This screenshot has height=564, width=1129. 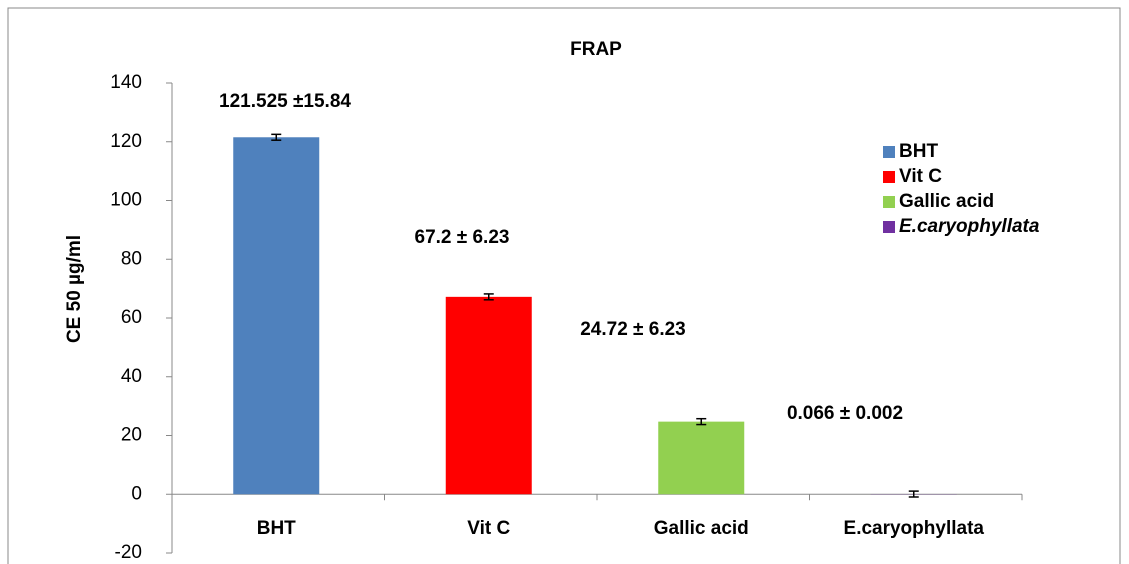 What do you see at coordinates (946, 201) in the screenshot?
I see `legend-label: Gallic acid` at bounding box center [946, 201].